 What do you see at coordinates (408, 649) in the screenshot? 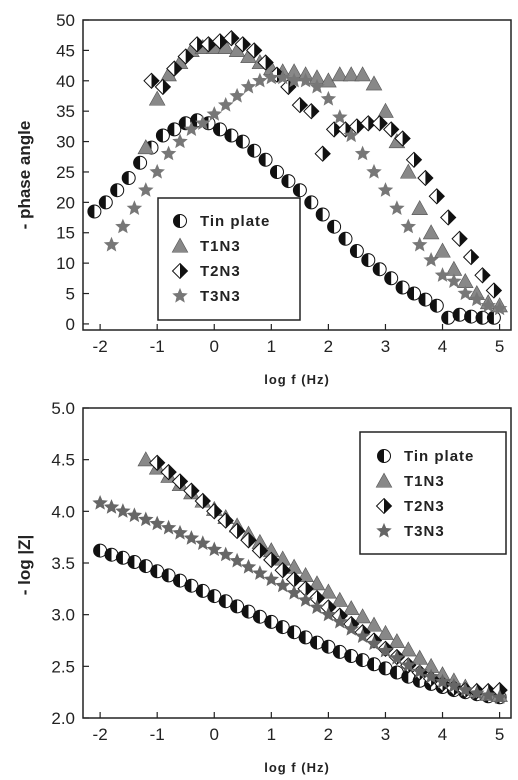
I see `impedance-point-t1n3` at bounding box center [408, 649].